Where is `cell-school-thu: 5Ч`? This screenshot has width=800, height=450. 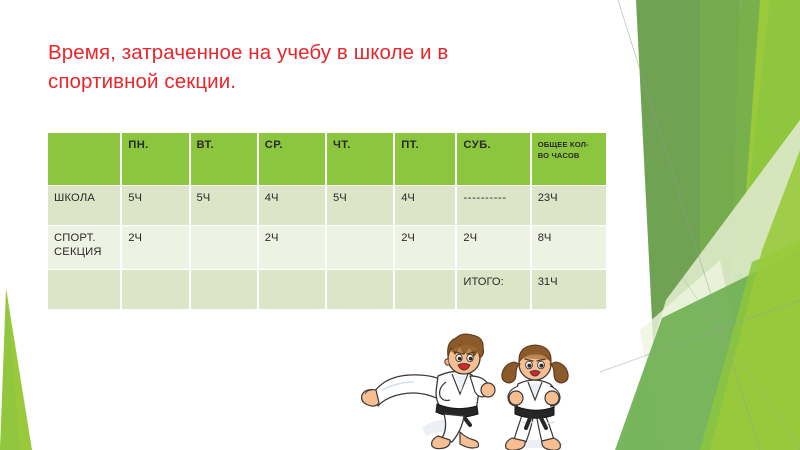 cell-school-thu: 5Ч is located at coordinates (360, 205).